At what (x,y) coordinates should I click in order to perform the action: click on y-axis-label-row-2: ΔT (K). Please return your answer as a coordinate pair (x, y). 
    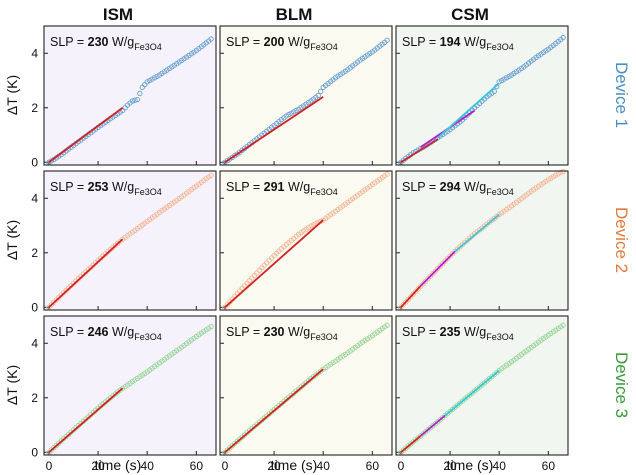
    Looking at the image, I should click on (12, 240).